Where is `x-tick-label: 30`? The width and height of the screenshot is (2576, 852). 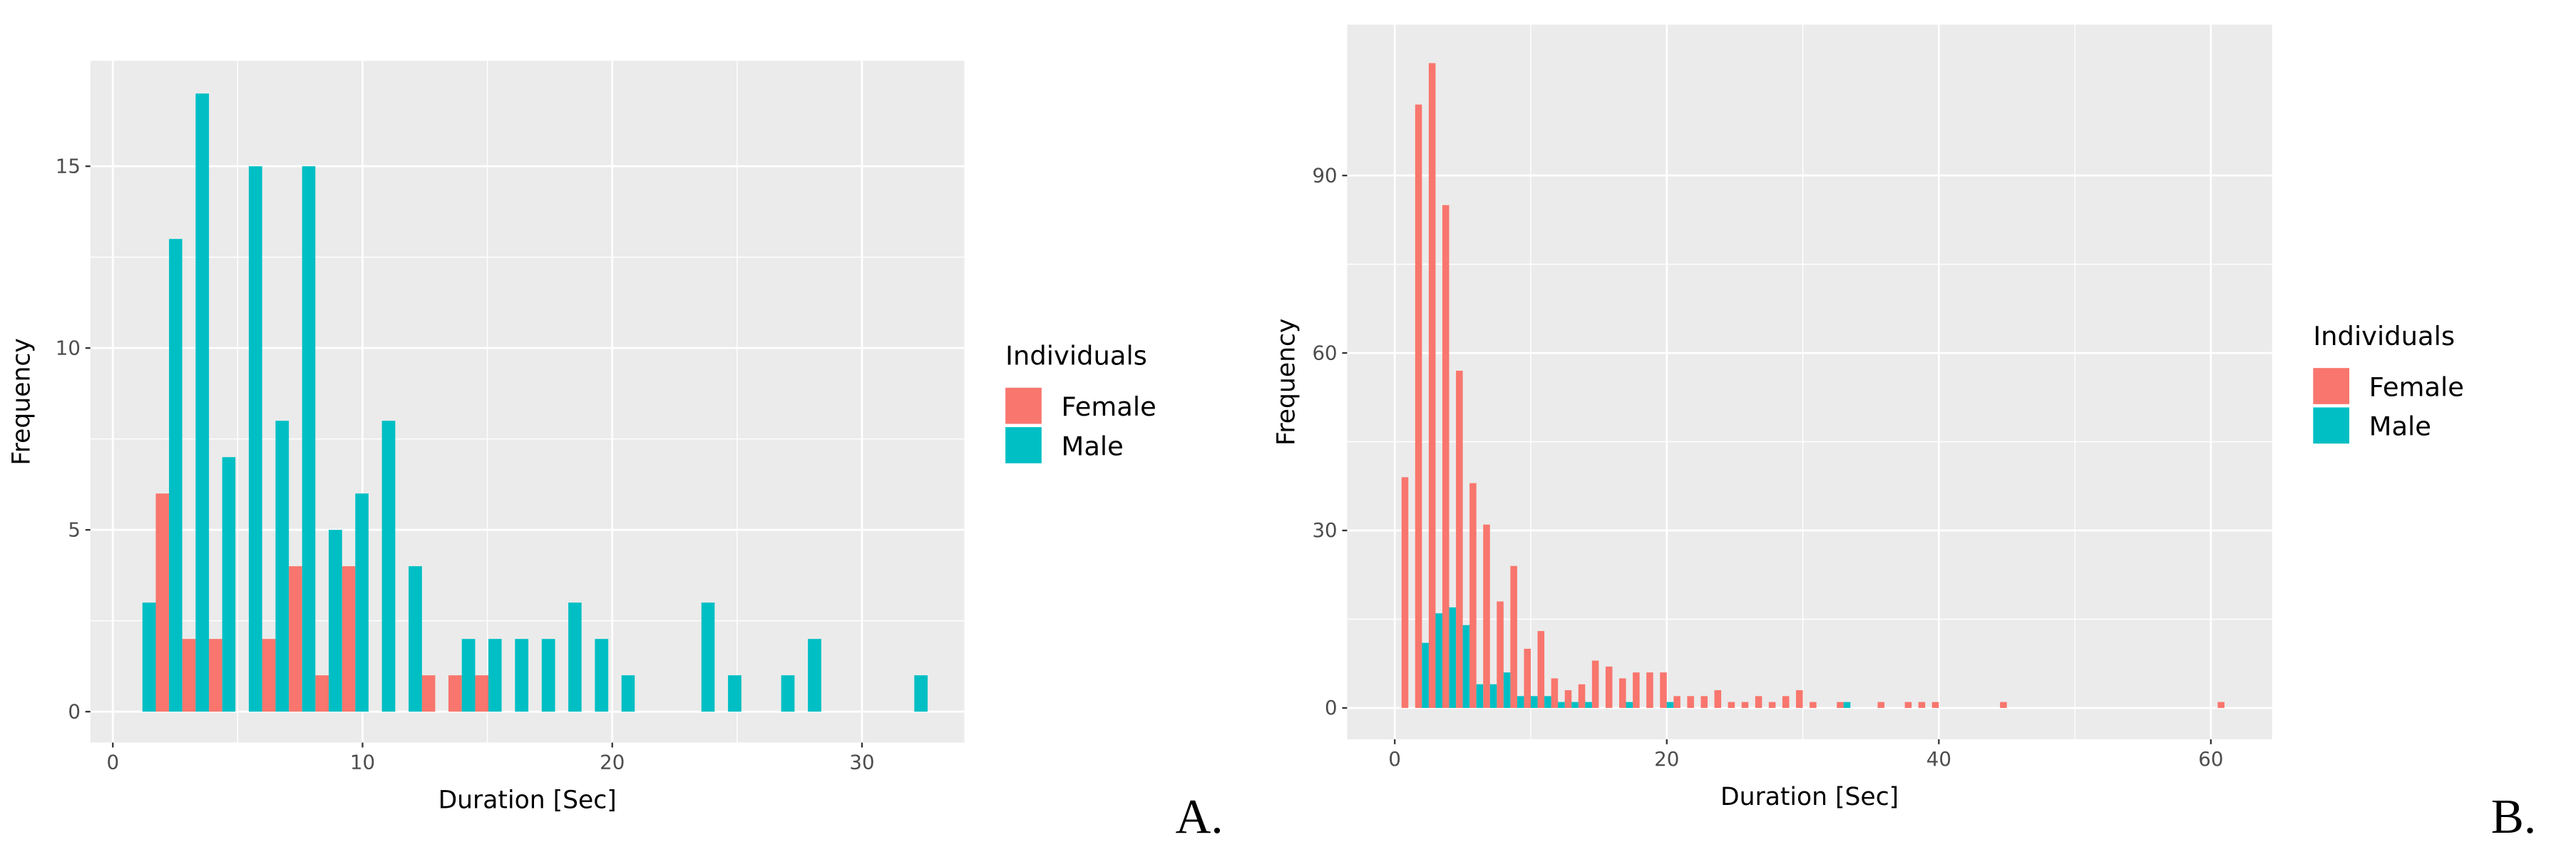
x-tick-label: 30 is located at coordinates (861, 762).